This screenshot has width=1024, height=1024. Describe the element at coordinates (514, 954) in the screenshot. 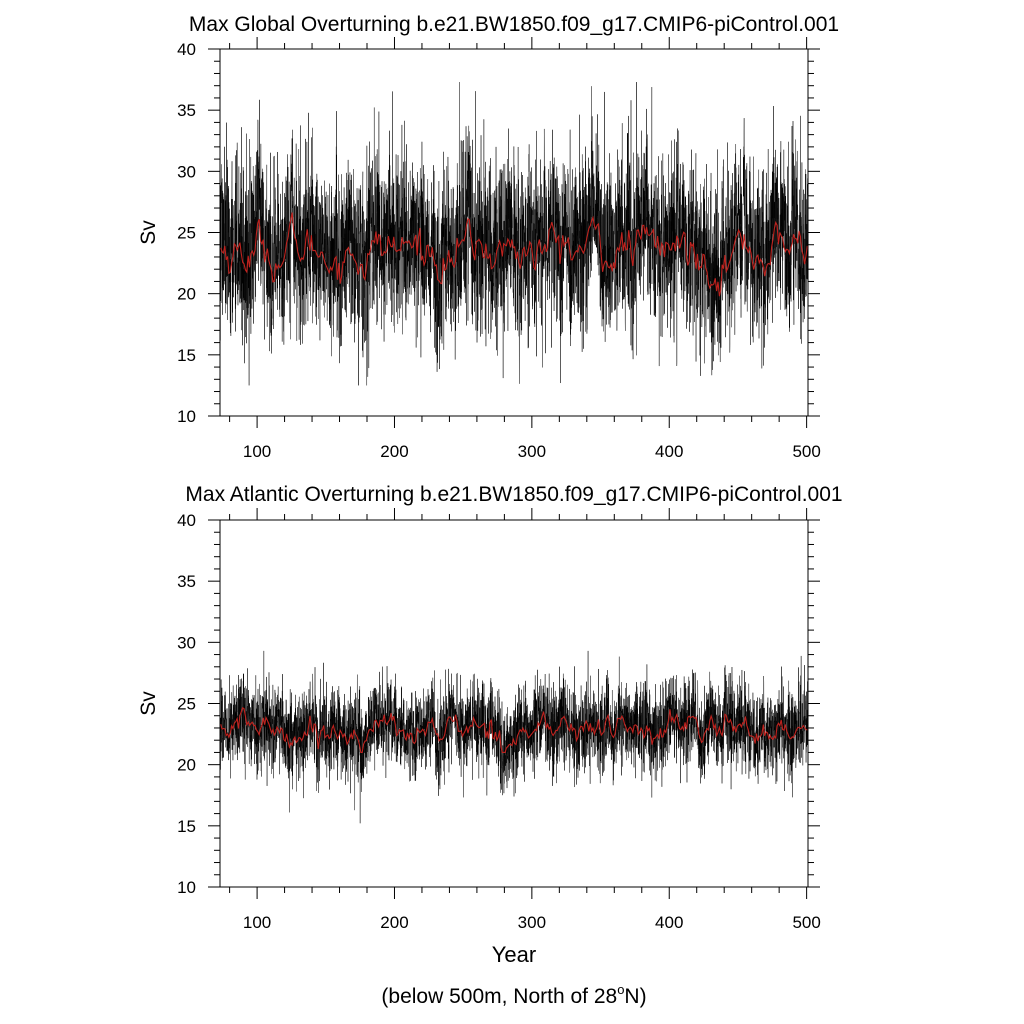

I see `x-axis-label: Year` at that location.